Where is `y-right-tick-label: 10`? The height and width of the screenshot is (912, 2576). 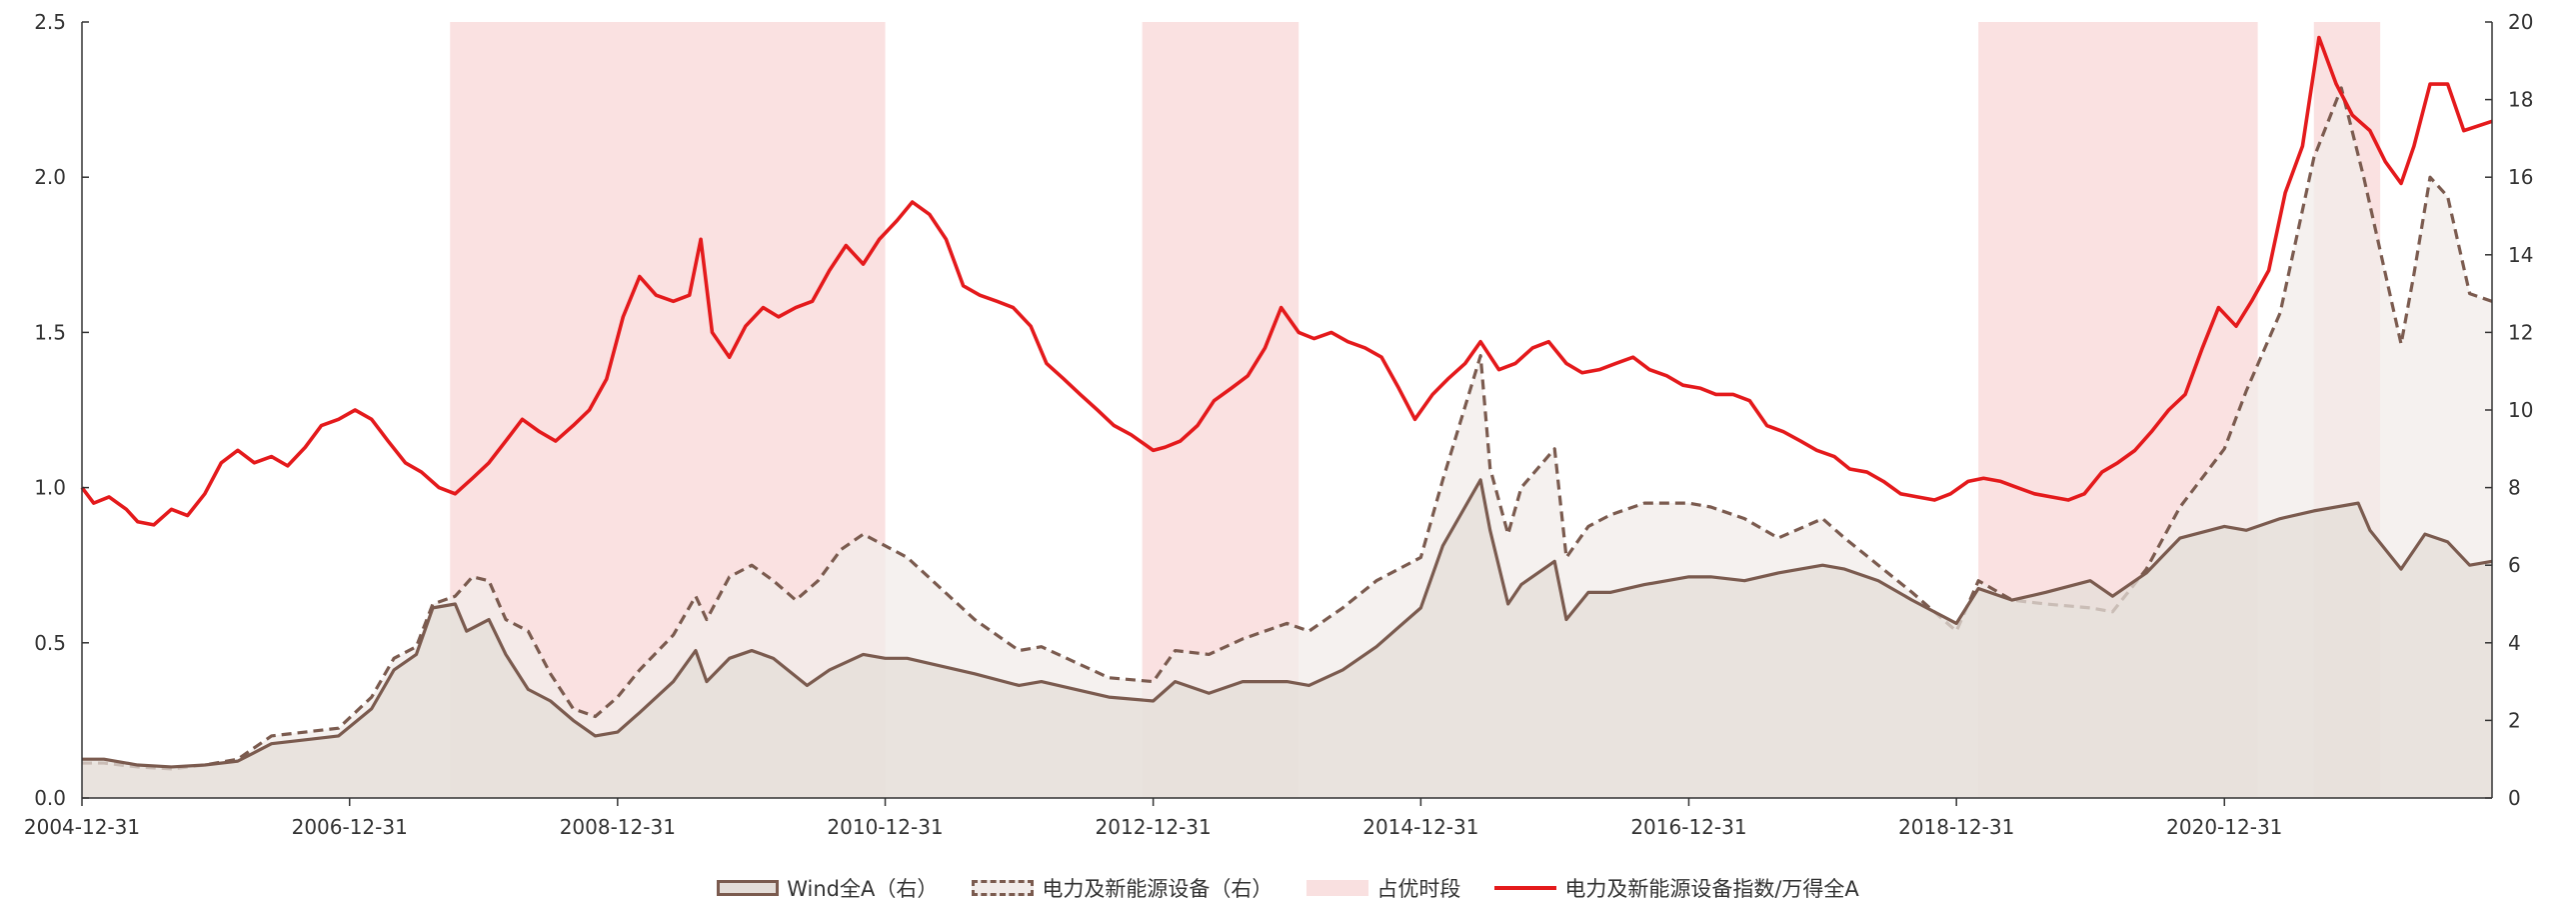
y-right-tick-label: 10 is located at coordinates (2520, 410).